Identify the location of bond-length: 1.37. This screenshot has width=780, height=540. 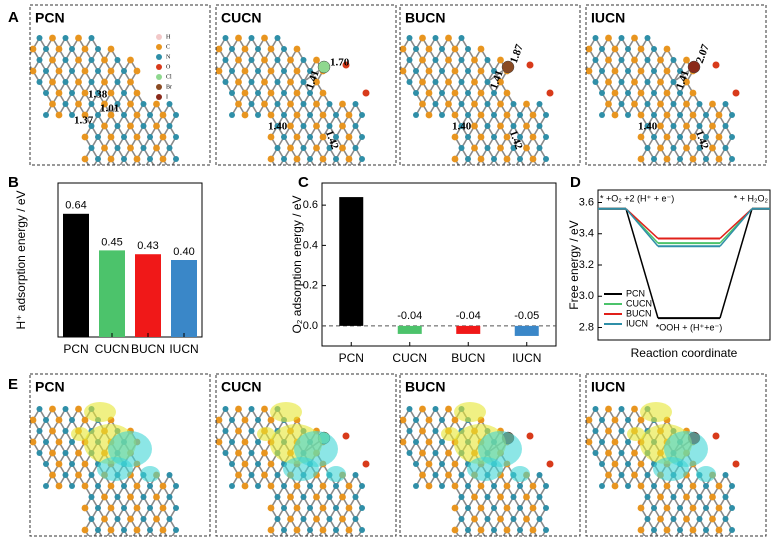
(84, 121).